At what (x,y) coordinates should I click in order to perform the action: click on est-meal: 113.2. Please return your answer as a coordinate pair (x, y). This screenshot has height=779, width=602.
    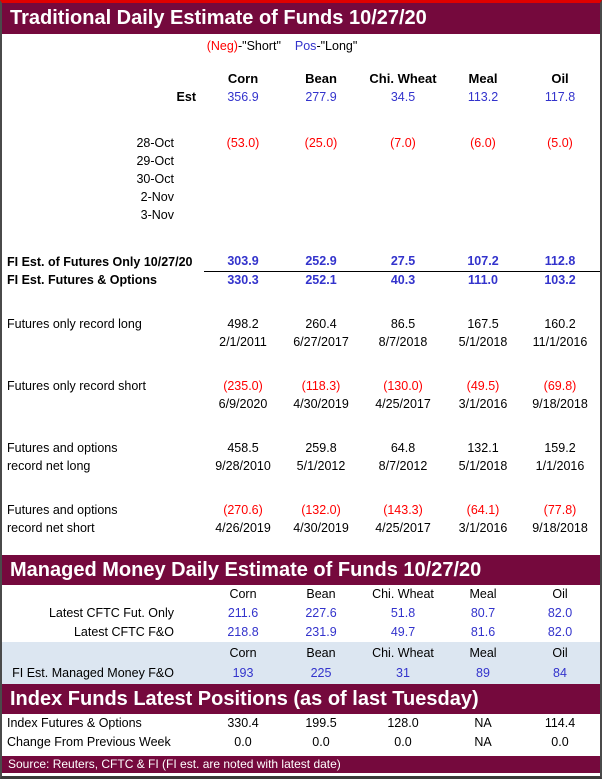
    Looking at the image, I should click on (483, 97).